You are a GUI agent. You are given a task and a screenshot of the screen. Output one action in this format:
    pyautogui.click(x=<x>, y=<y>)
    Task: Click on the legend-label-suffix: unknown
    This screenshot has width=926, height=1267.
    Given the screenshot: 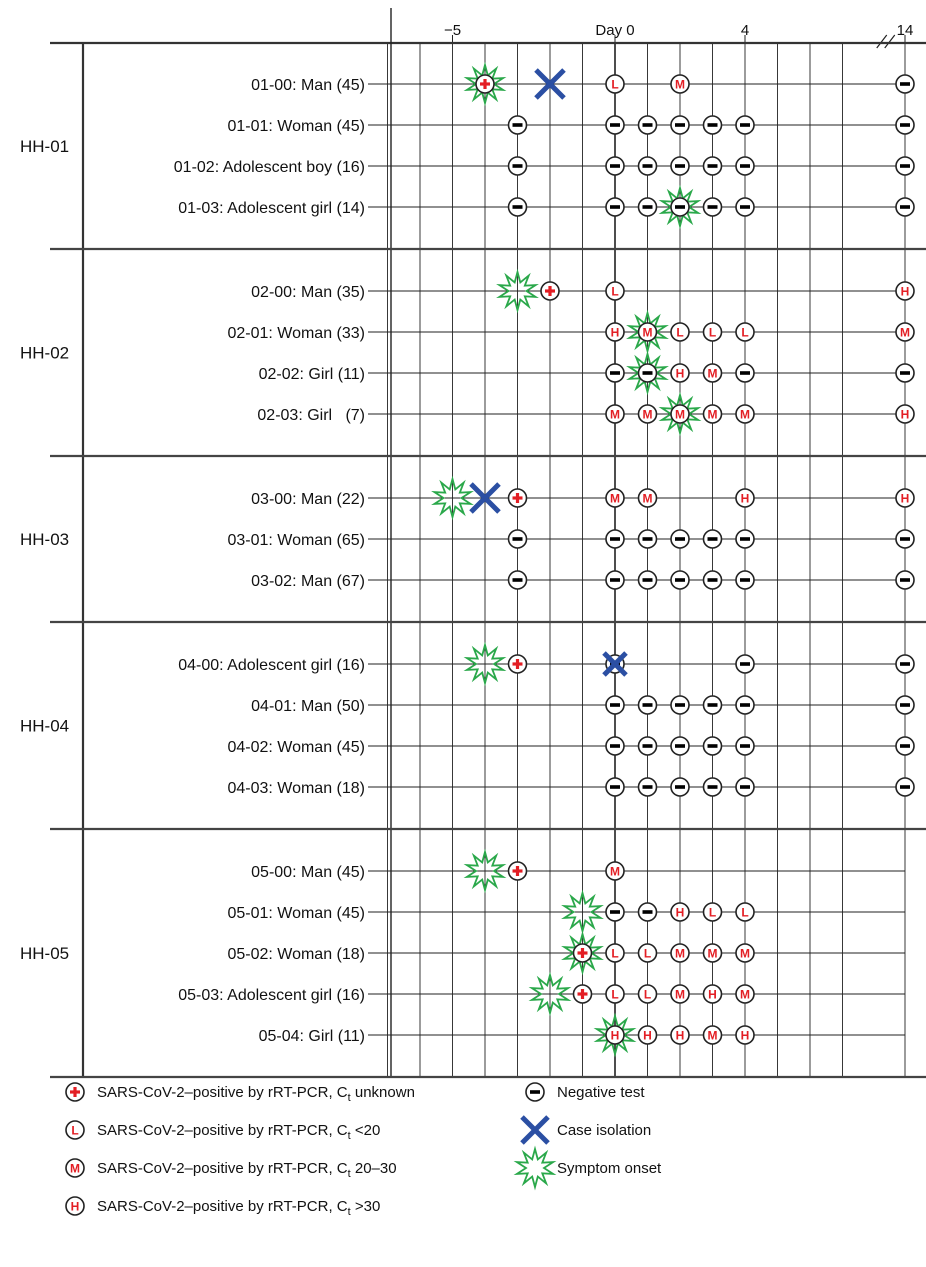 What is the action you would take?
    pyautogui.click(x=383, y=1092)
    